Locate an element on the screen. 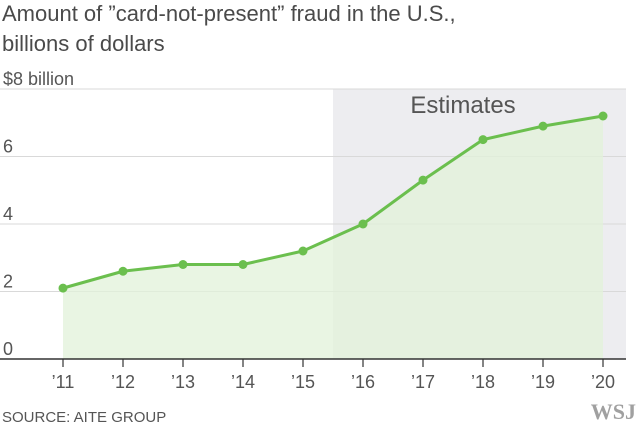  x-tick-label-2017: ’17 is located at coordinates (423, 382).